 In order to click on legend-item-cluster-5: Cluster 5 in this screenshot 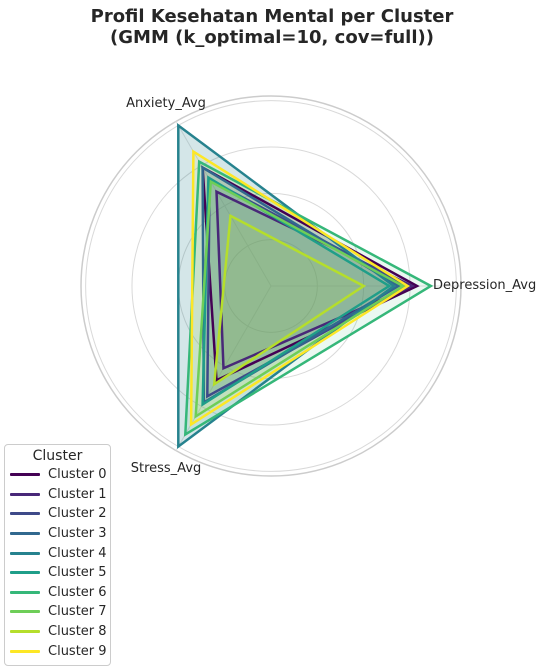, I will do `click(57, 573)`.